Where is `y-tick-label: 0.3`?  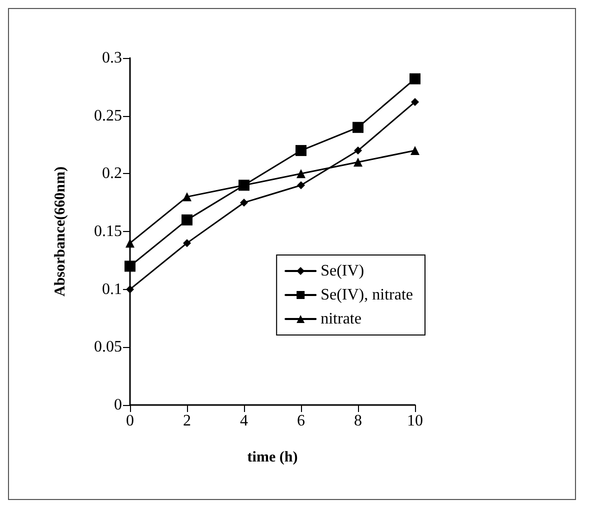
y-tick-label: 0.3 is located at coordinates (112, 58).